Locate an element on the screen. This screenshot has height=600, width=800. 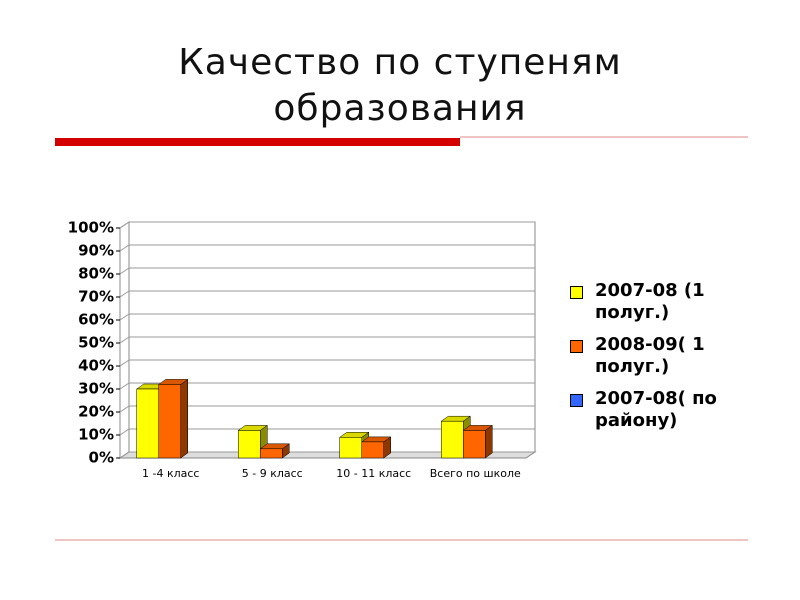
y-tick-label: 10% is located at coordinates (96, 435).